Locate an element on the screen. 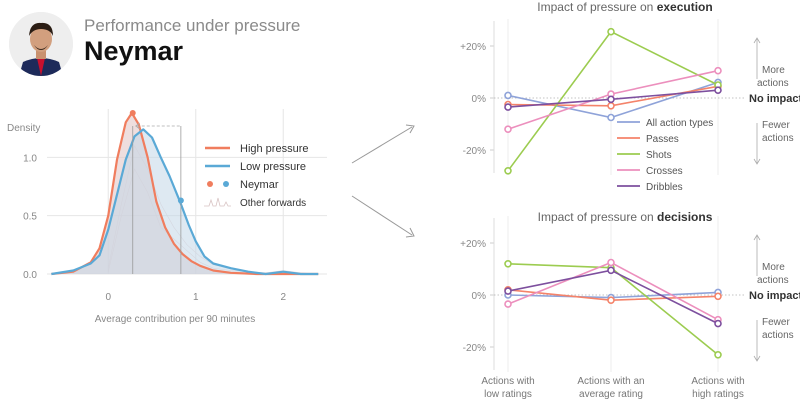 This screenshot has width=800, height=401. execution-more-label-1: More is located at coordinates (773, 70).